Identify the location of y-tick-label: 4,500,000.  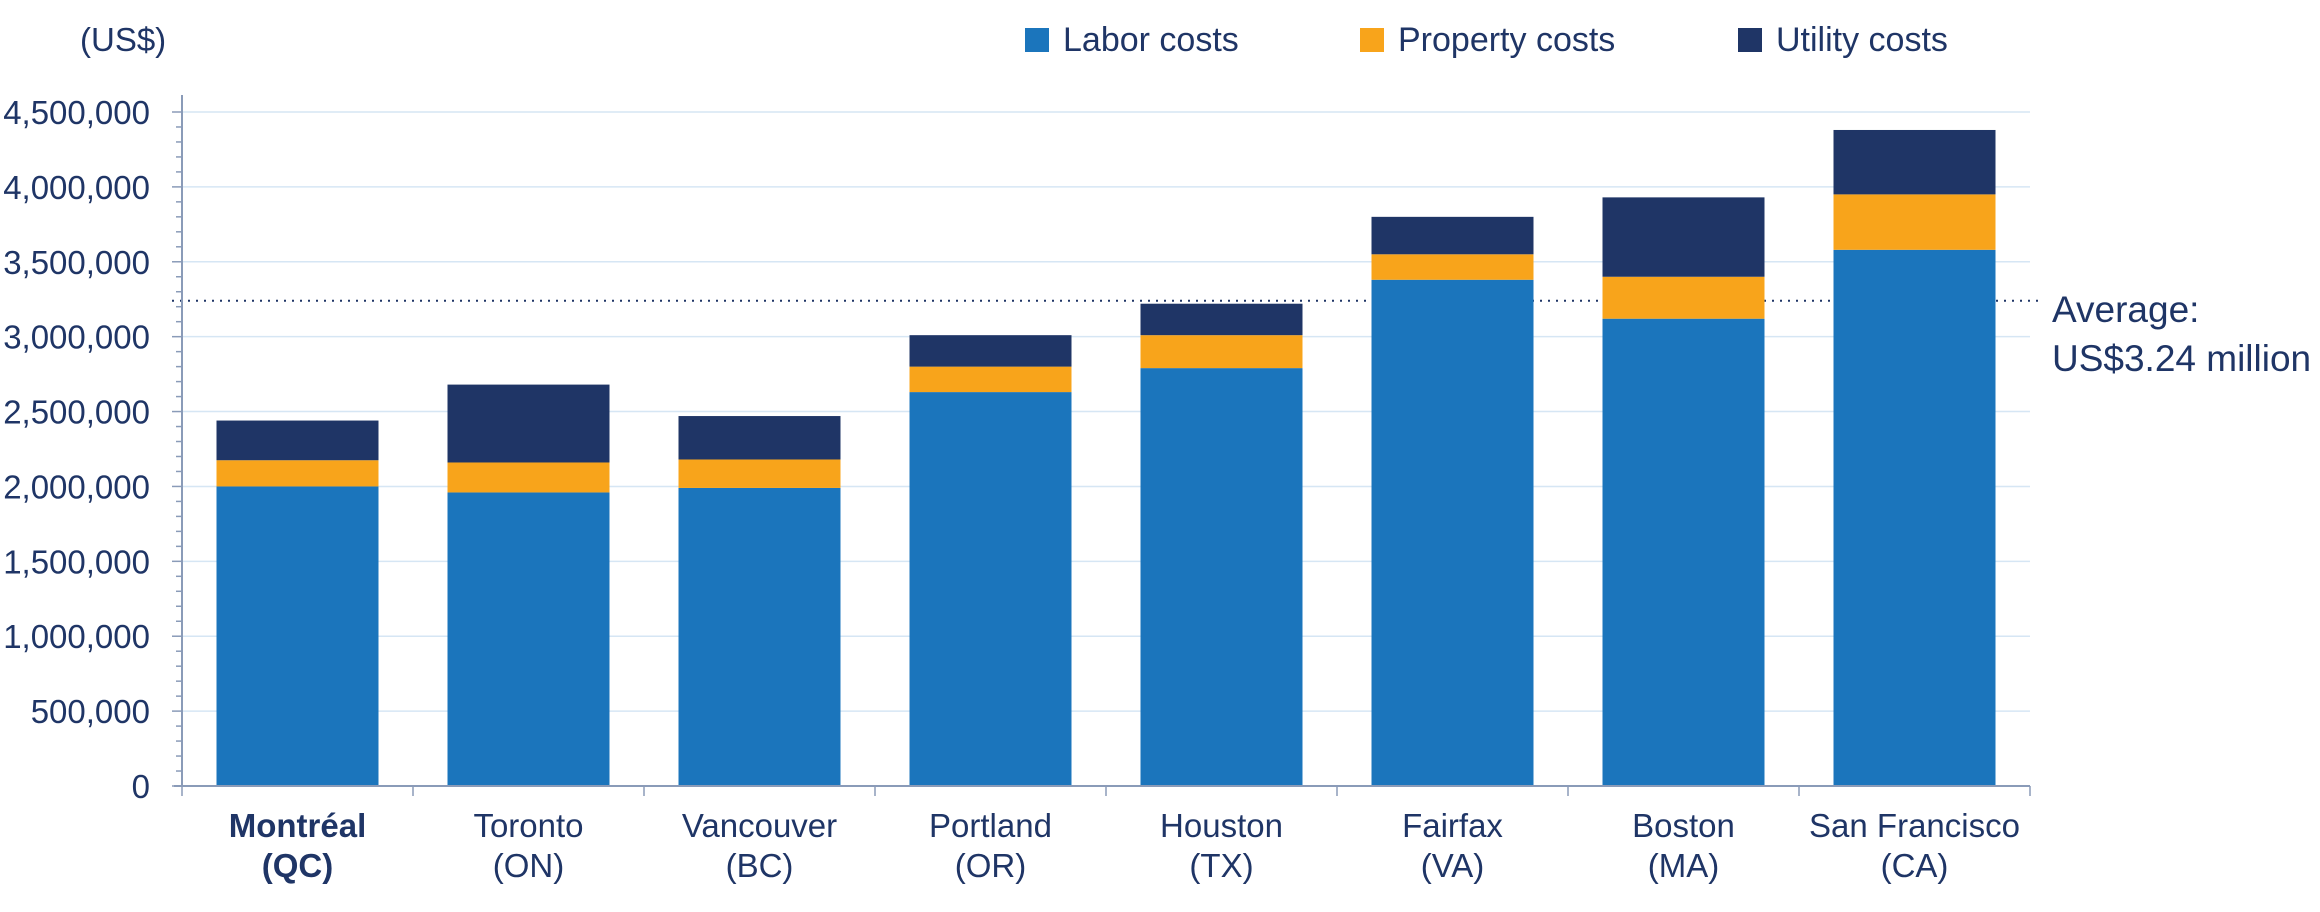
(76, 112).